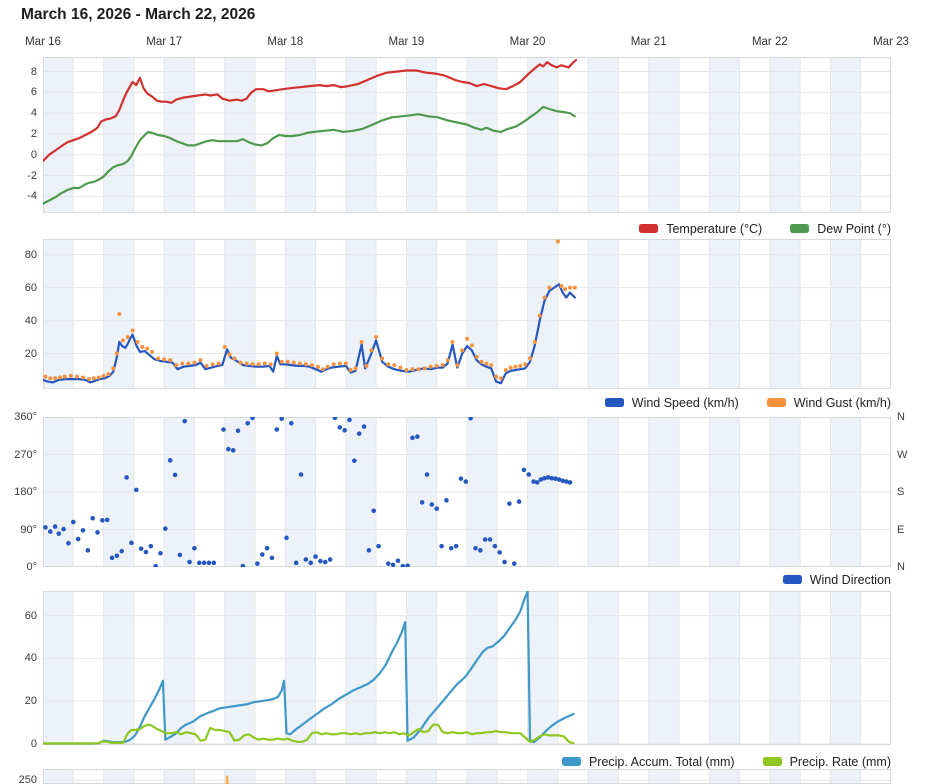 The height and width of the screenshot is (784, 941). I want to click on legend-item-wind-speed-km-h: Wind Speed (km/h), so click(671, 402).